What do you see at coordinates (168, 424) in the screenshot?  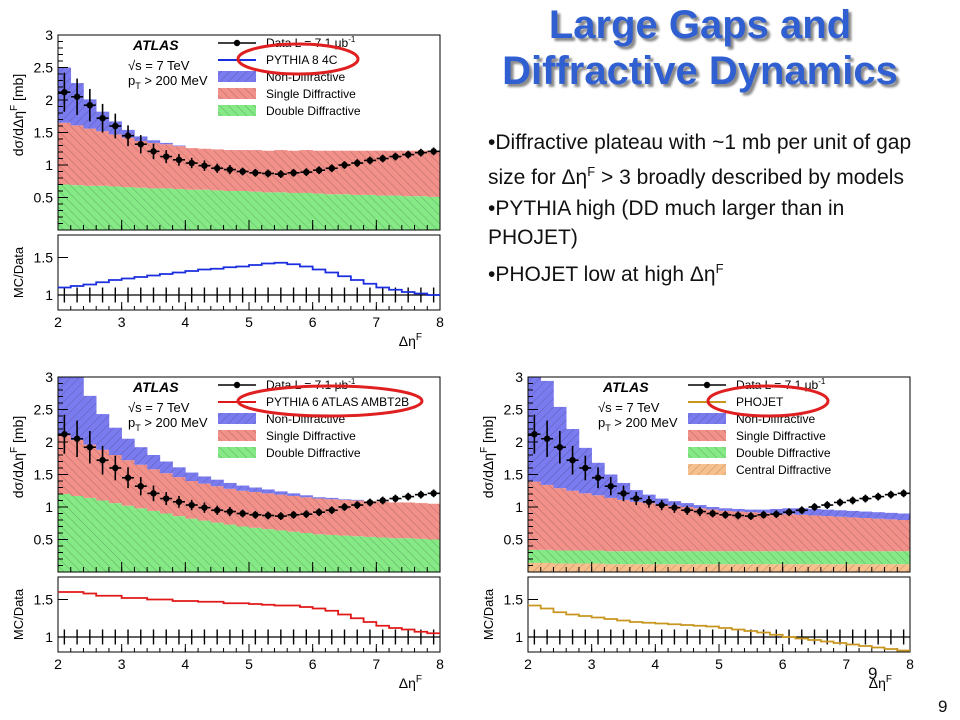 I see `pt-cut-label: pT > 200 MeV` at bounding box center [168, 424].